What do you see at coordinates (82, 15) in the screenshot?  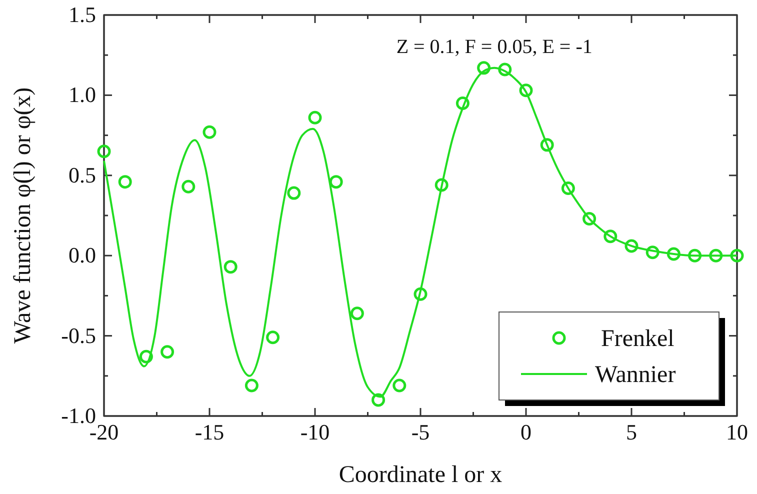 I see `y-tick-label: 1.5` at bounding box center [82, 15].